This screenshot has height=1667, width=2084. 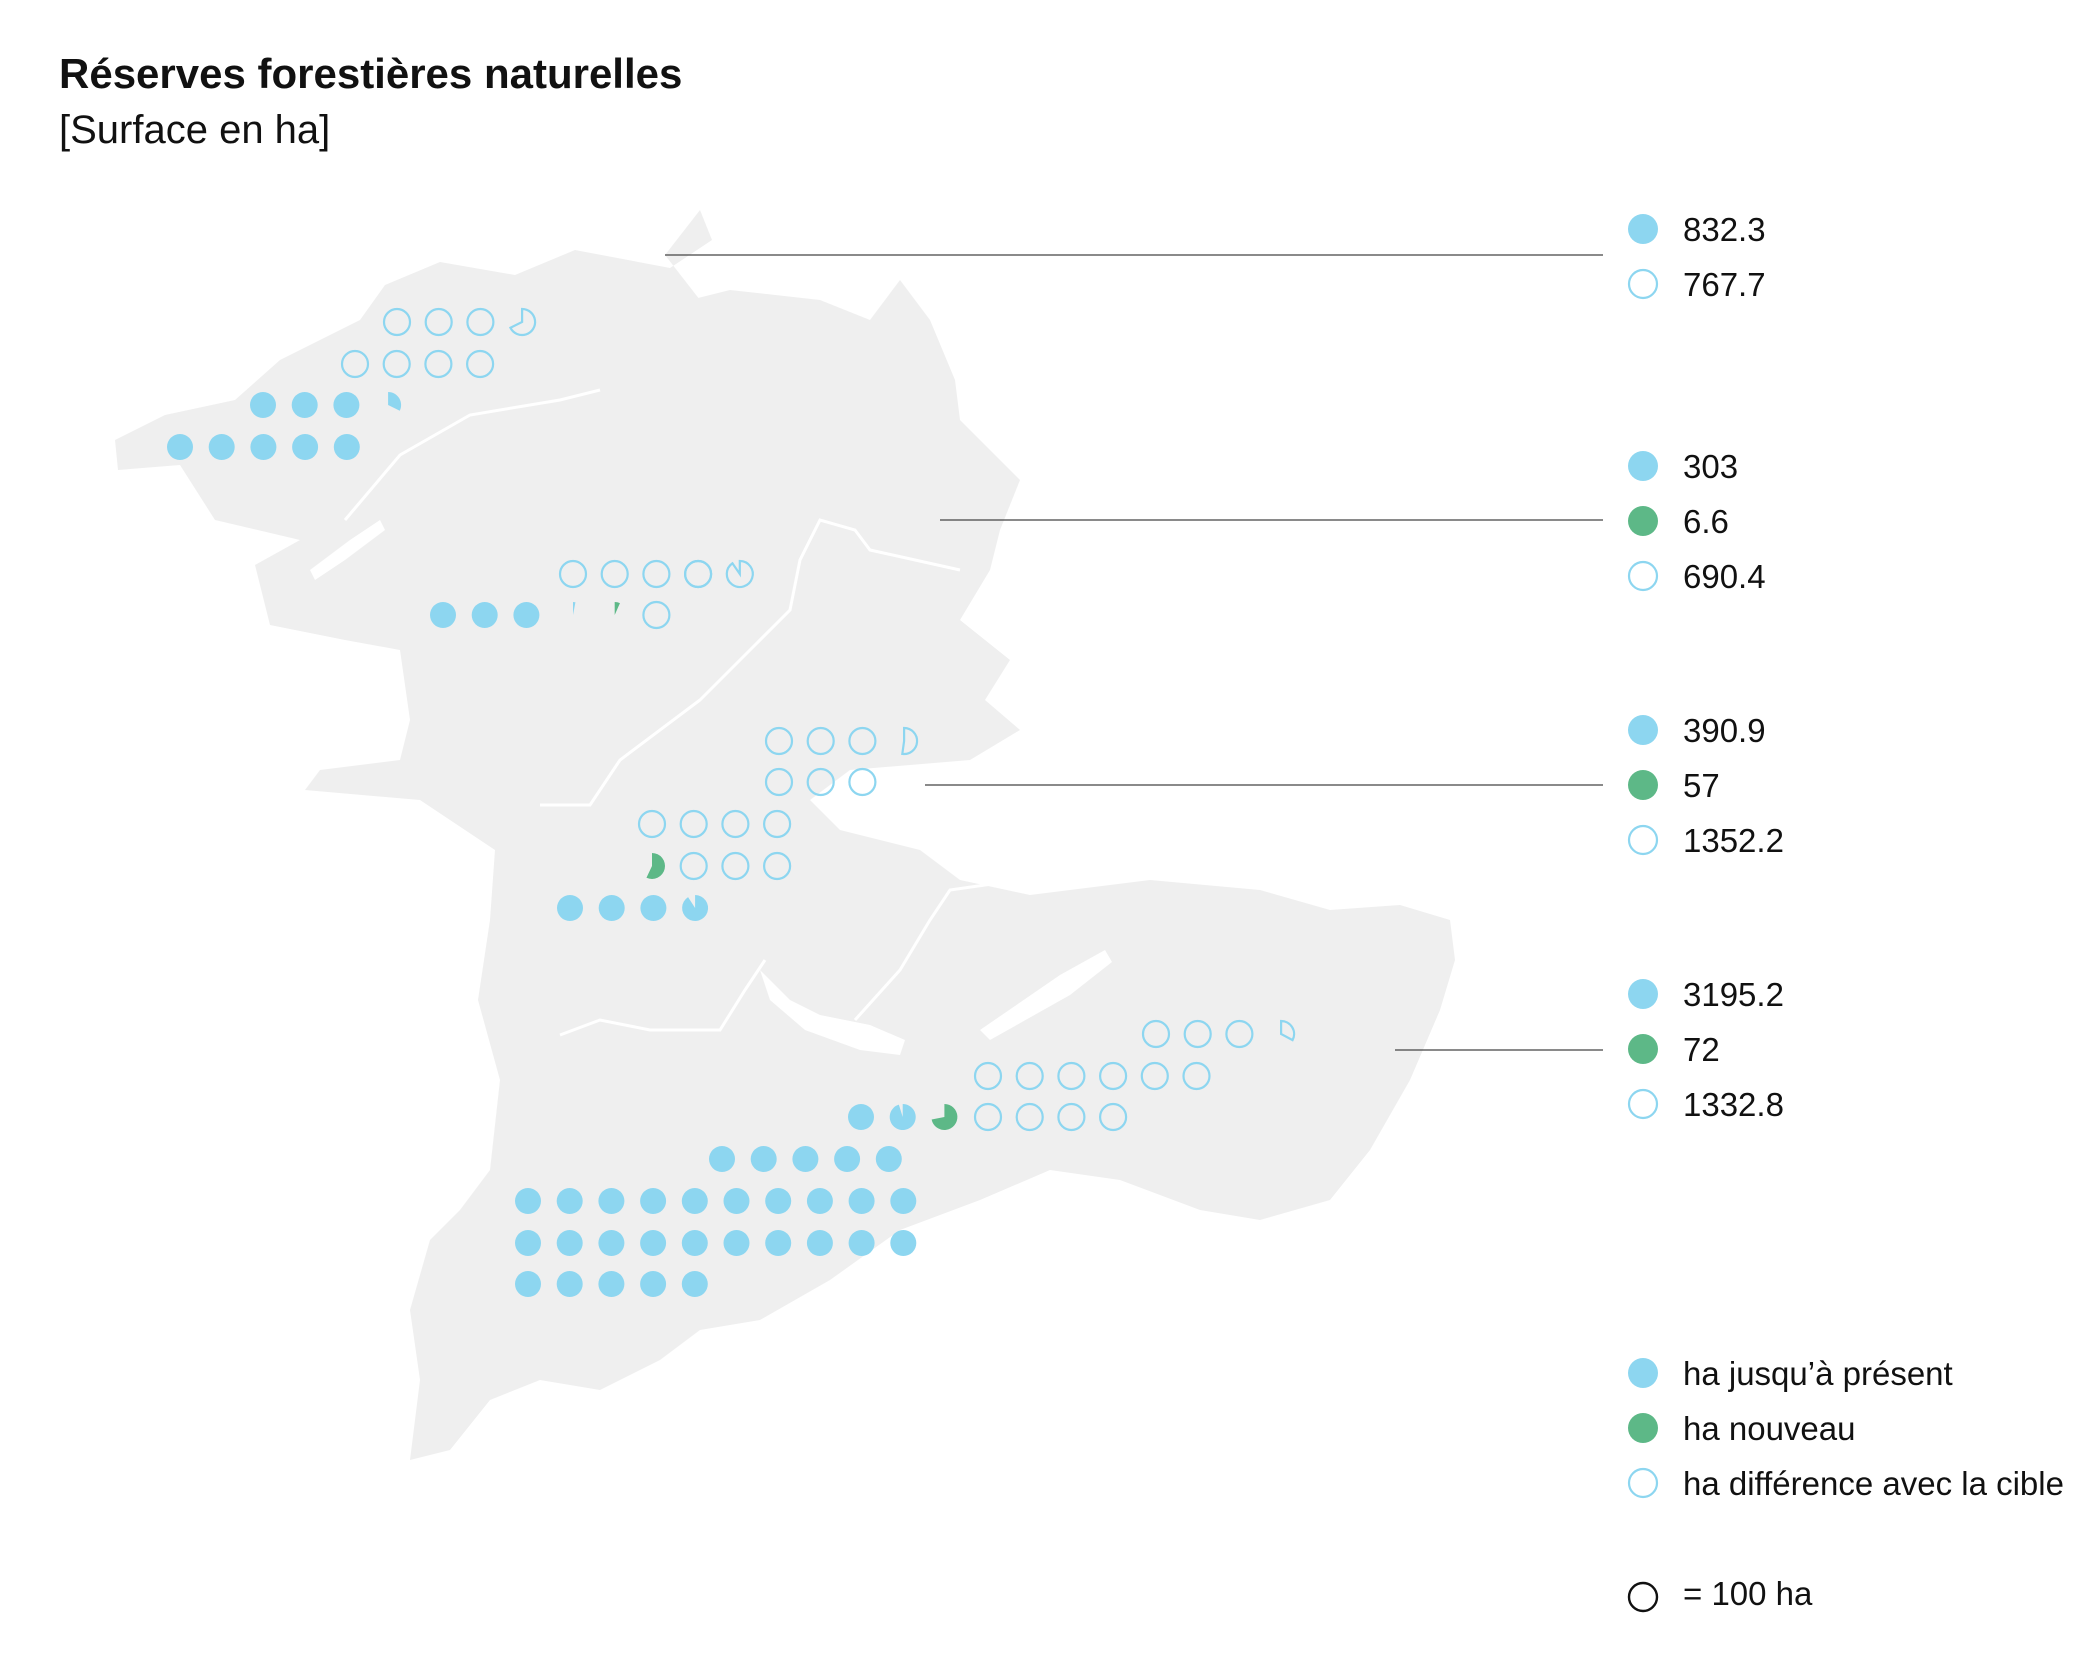 What do you see at coordinates (1724, 730) in the screenshot?
I see `value-label: 390.9` at bounding box center [1724, 730].